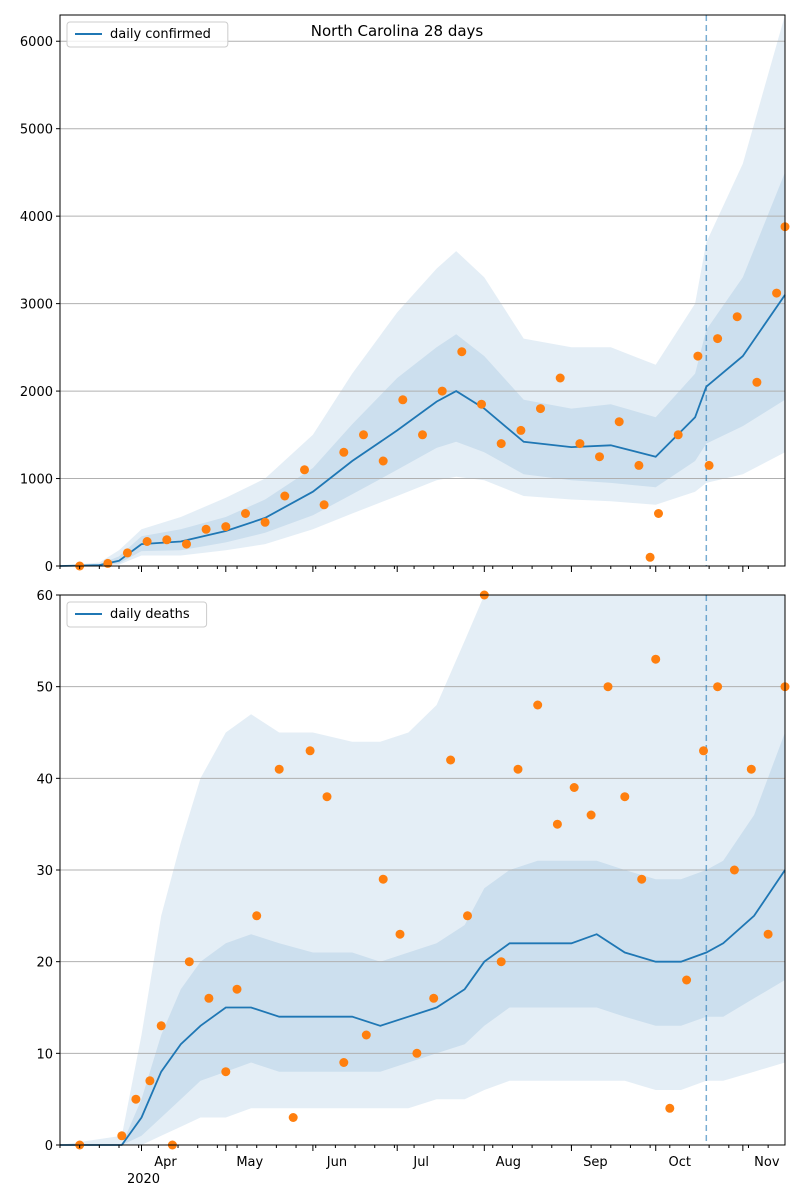 Image resolution: width=800 pixels, height=1200 pixels. What do you see at coordinates (150, 614) in the screenshot?
I see `legend-label: daily deaths` at bounding box center [150, 614].